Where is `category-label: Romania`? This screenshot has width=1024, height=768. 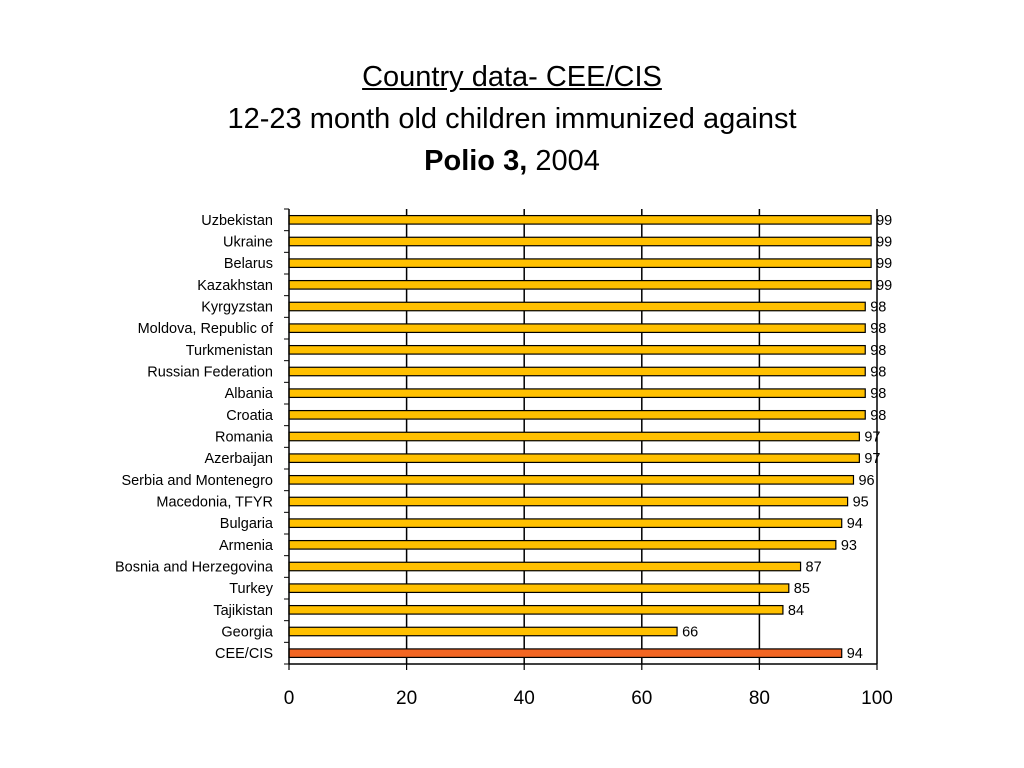
category-label: Romania is located at coordinates (244, 438).